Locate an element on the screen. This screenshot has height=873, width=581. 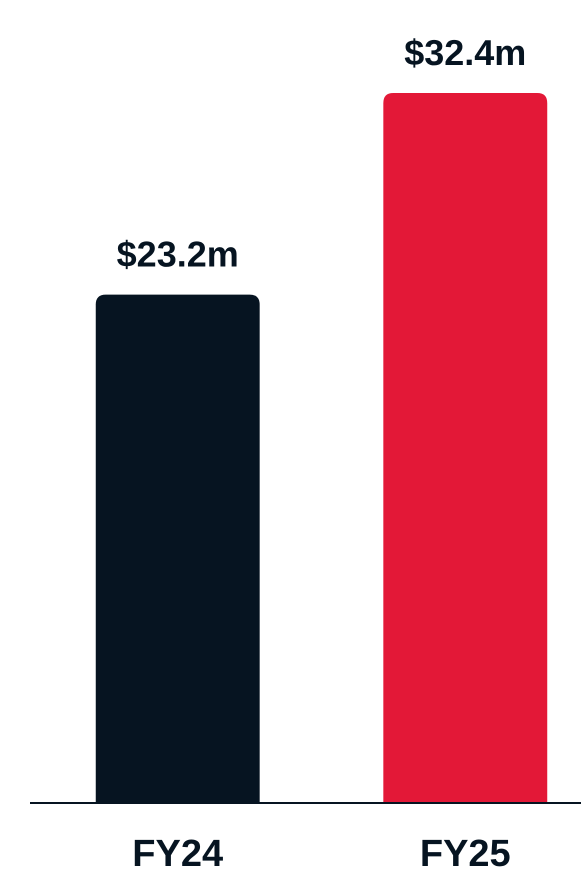
data-label: $32.4m is located at coordinates (465, 52).